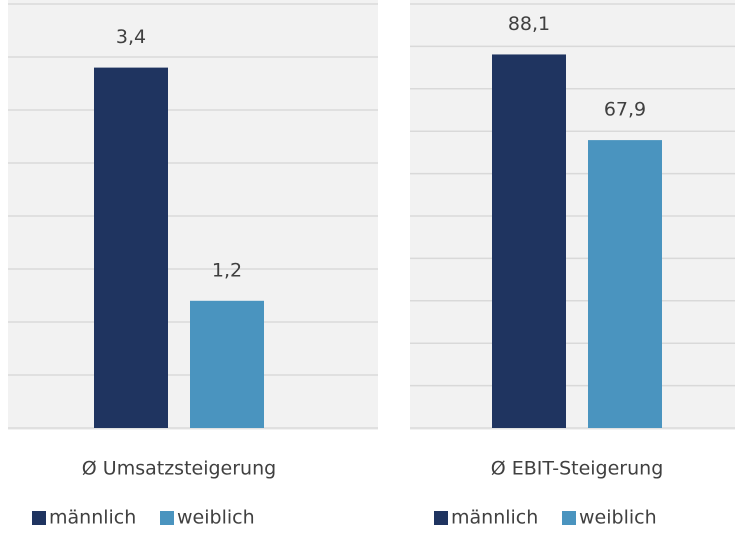 This screenshot has width=735, height=557. I want to click on category-label: Ø Umsatzsteigerung, so click(179, 469).